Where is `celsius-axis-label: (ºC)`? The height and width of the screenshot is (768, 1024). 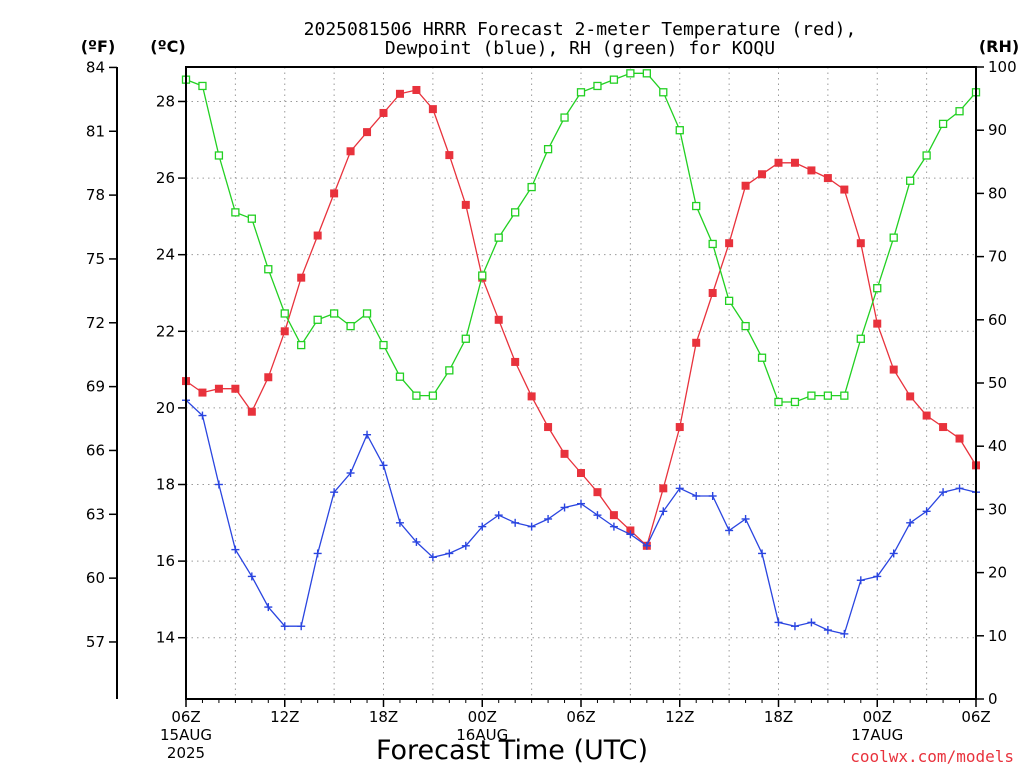
celsius-axis-label: (ºC) is located at coordinates (167, 46).